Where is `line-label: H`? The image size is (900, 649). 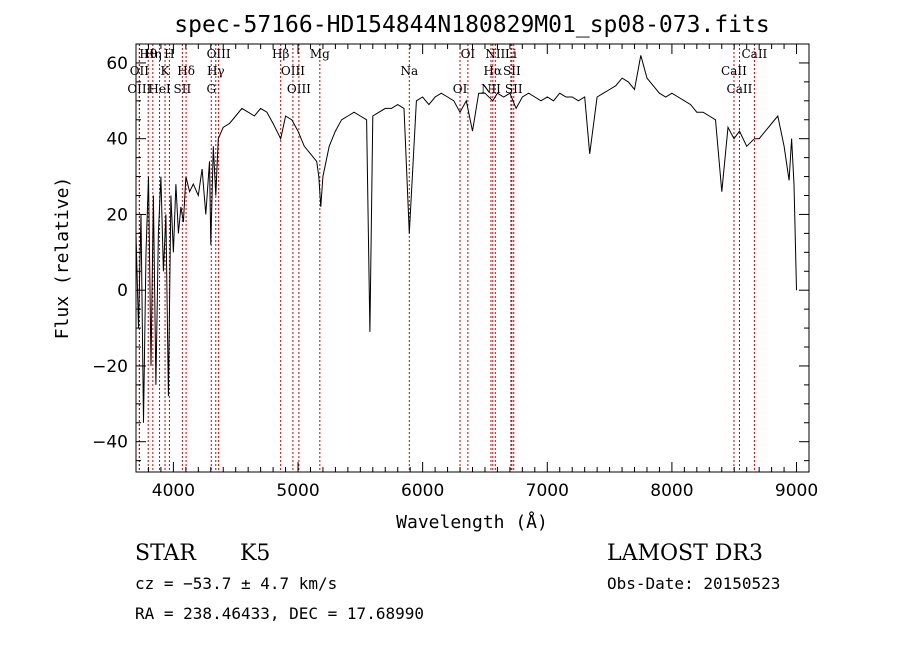
line-label: H is located at coordinates (169, 54).